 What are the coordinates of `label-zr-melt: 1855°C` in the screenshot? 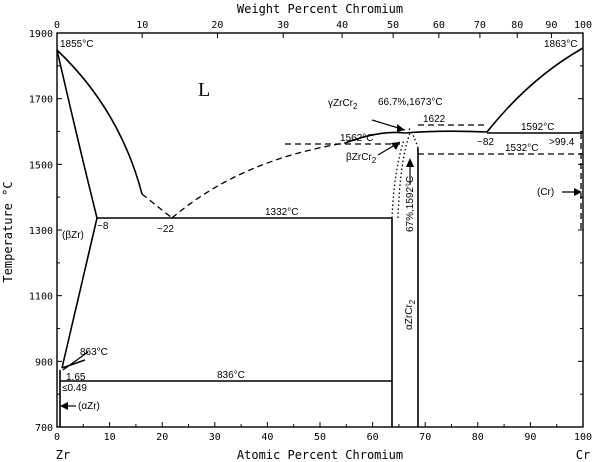 It's located at (76, 44).